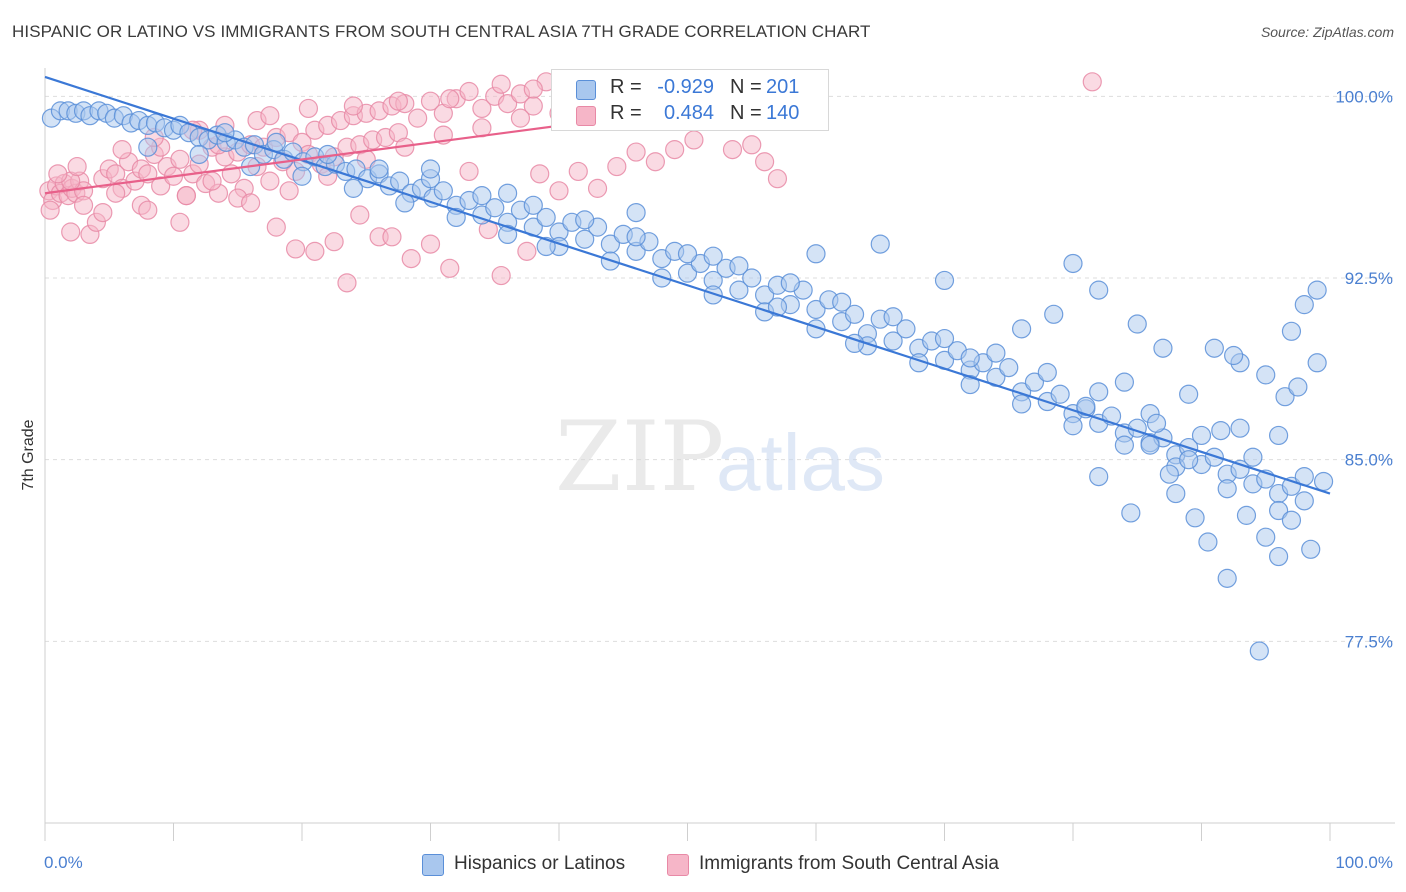  I want to click on legend-swatch-blue, so click(586, 90).